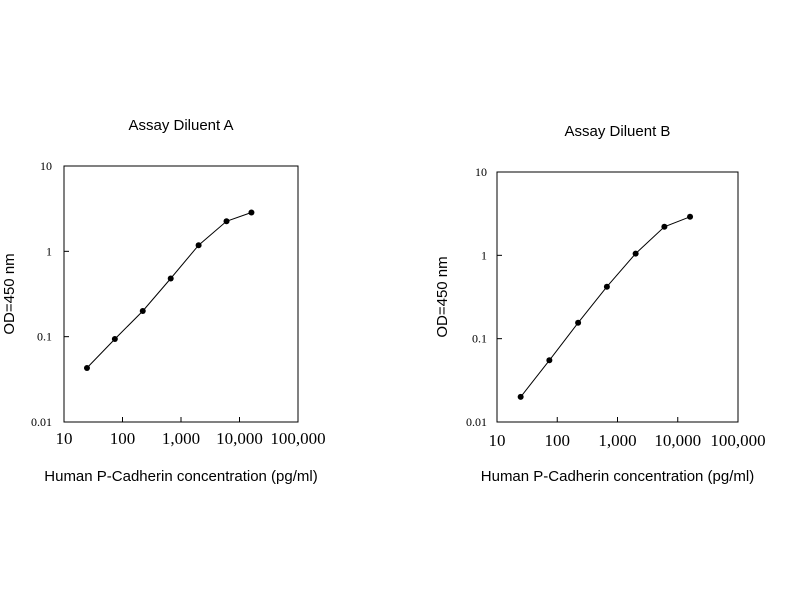  I want to click on chart-title: Assay Diluent A, so click(180, 125).